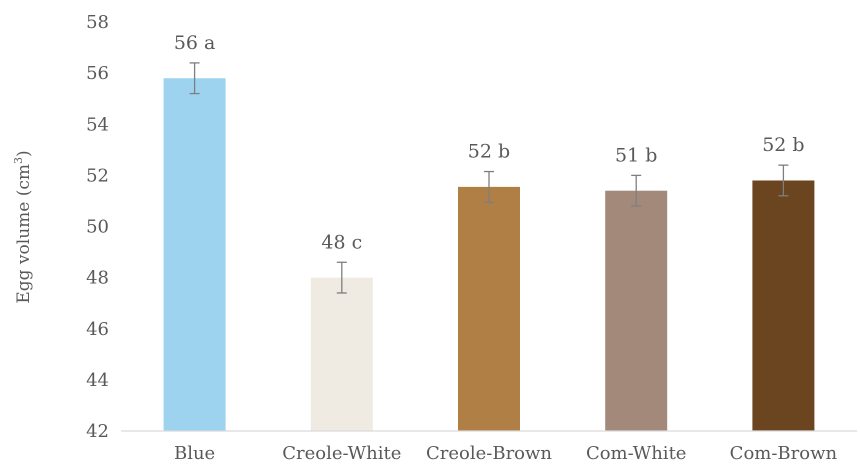 The height and width of the screenshot is (469, 860). What do you see at coordinates (97, 22) in the screenshot?
I see `y-tick-label: 58` at bounding box center [97, 22].